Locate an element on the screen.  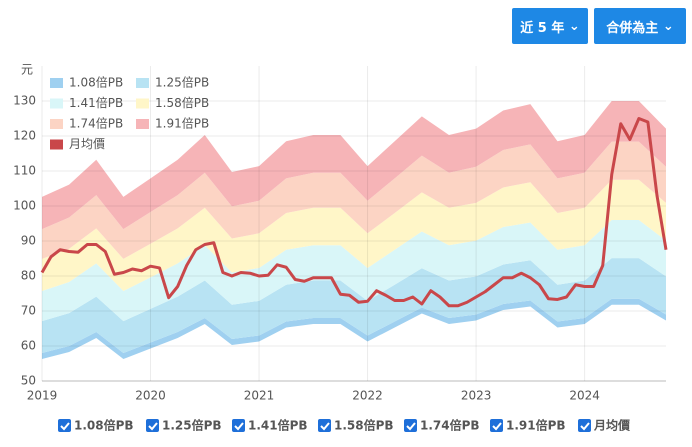
y-tick-label: 100 is located at coordinates (24, 206).